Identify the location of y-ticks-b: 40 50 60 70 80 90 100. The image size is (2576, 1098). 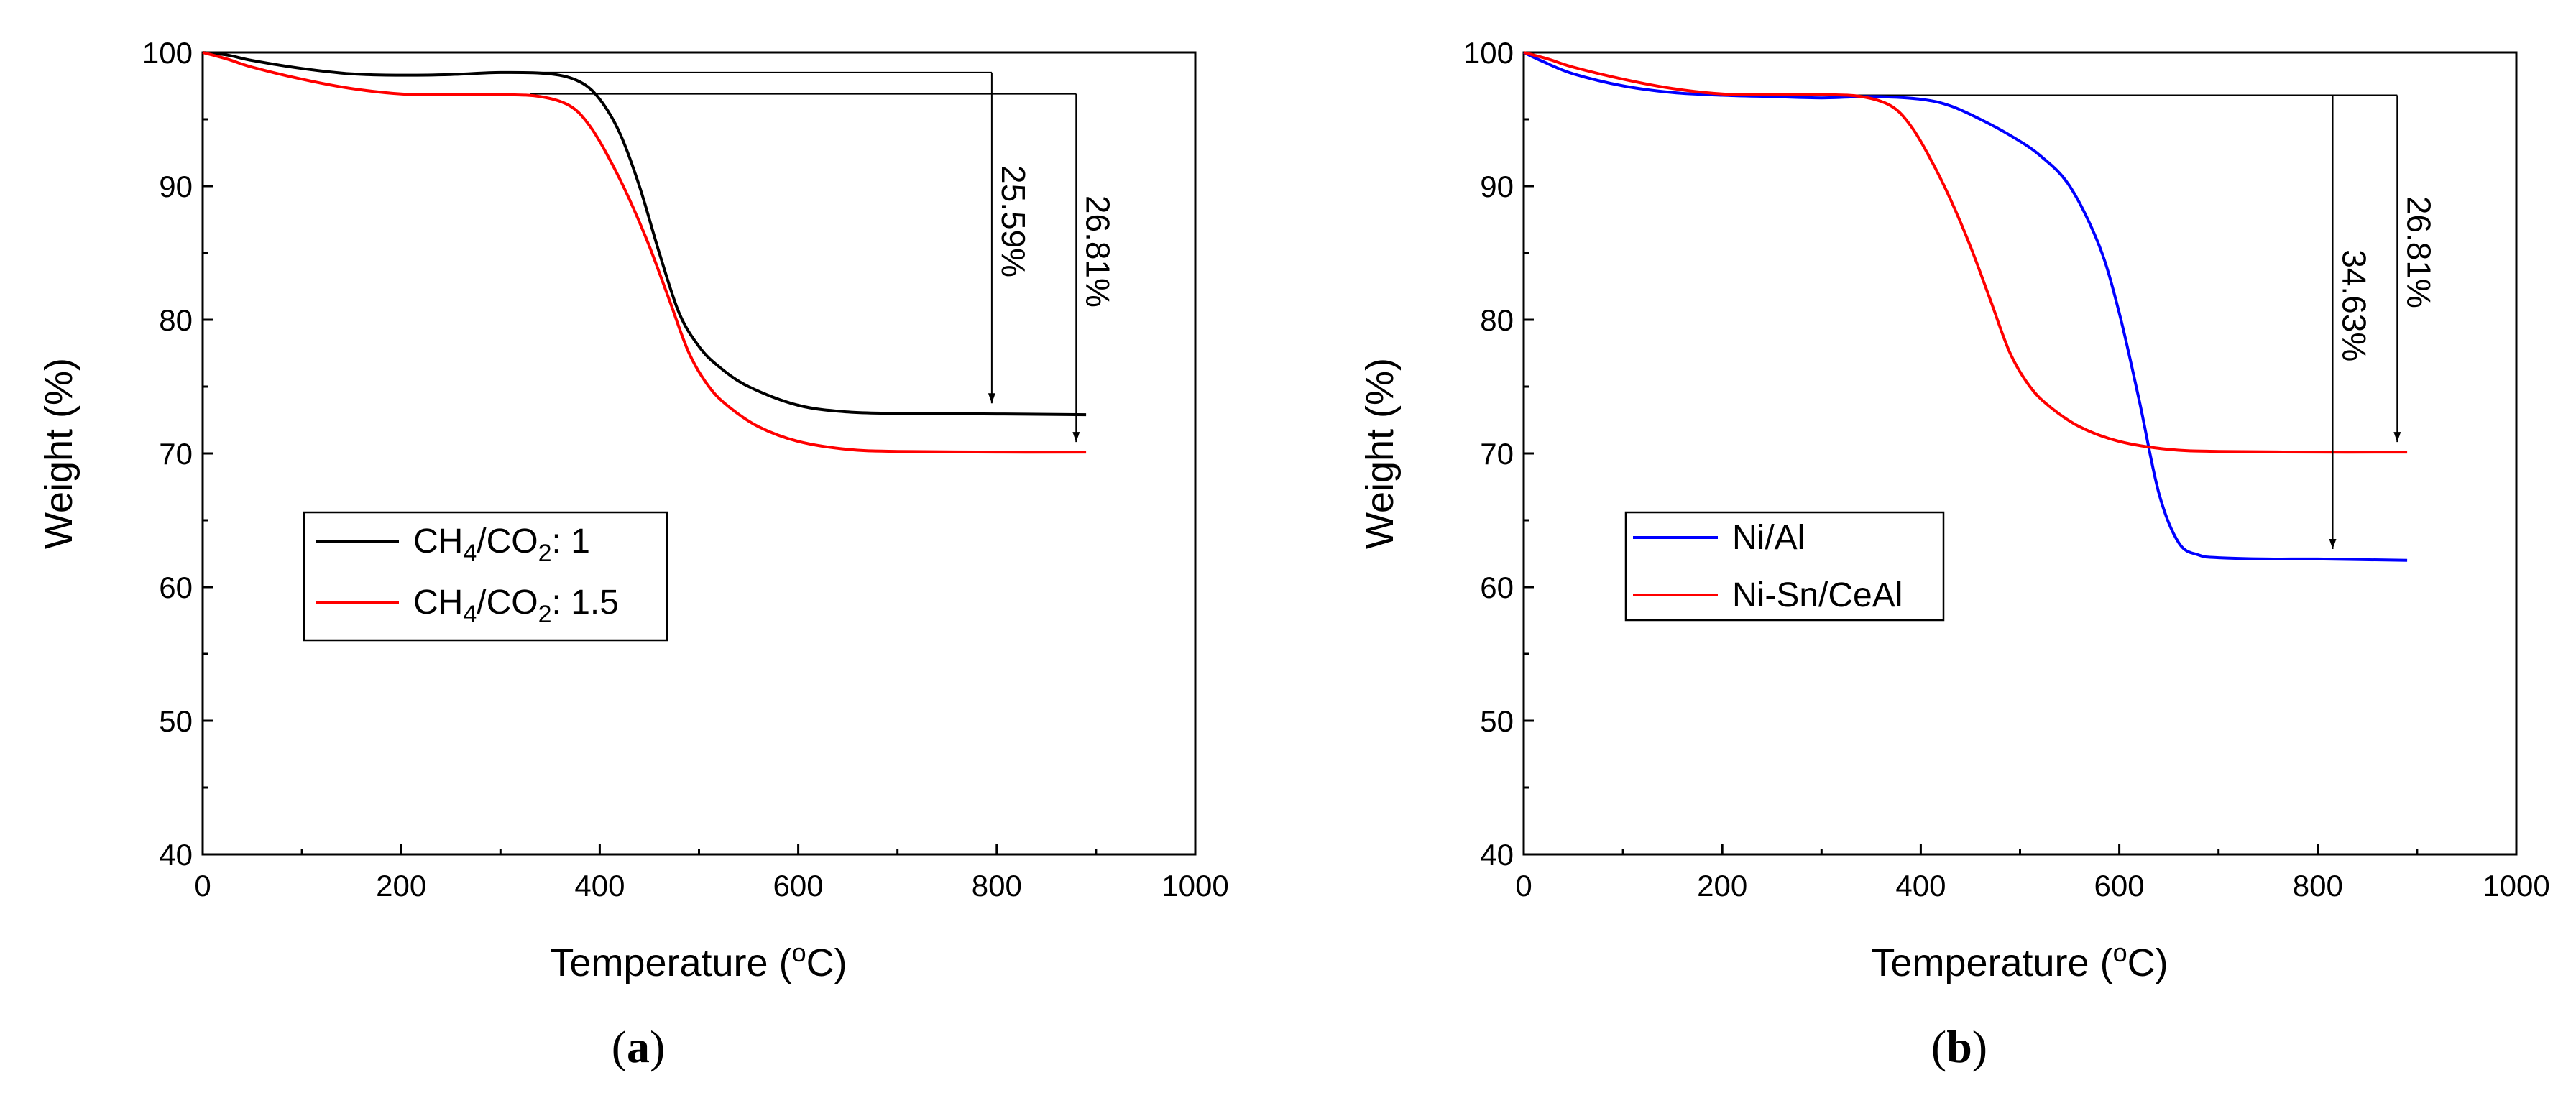
(1498, 454).